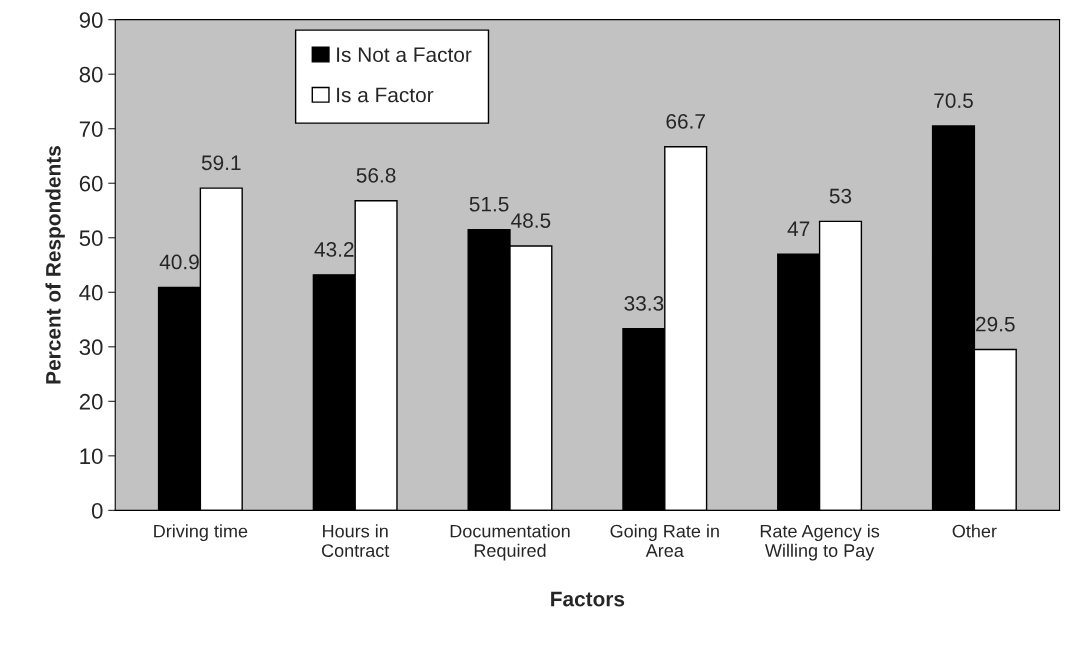 This screenshot has width=1067, height=656. I want to click on y-axis-title: Percent of Respondents, so click(55, 265).